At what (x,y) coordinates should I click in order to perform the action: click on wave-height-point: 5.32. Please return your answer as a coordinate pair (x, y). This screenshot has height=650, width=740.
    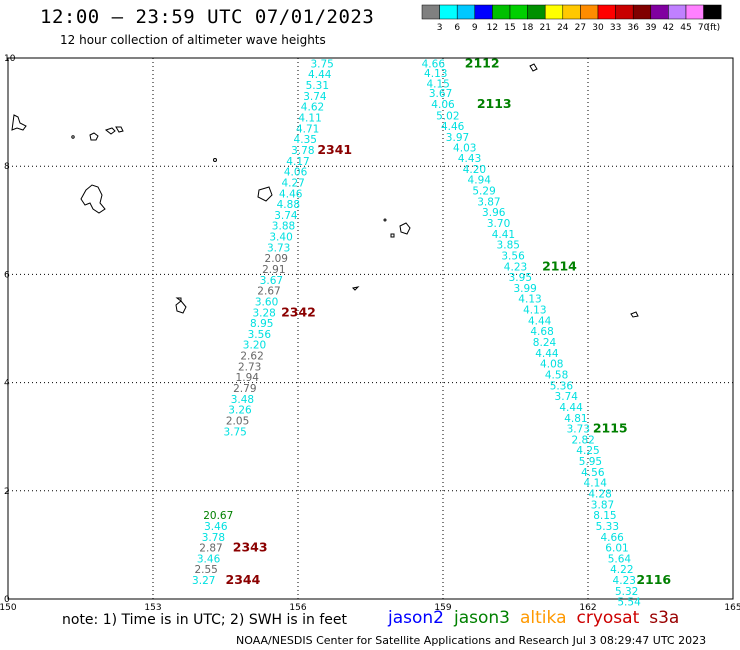
    Looking at the image, I should click on (626, 592).